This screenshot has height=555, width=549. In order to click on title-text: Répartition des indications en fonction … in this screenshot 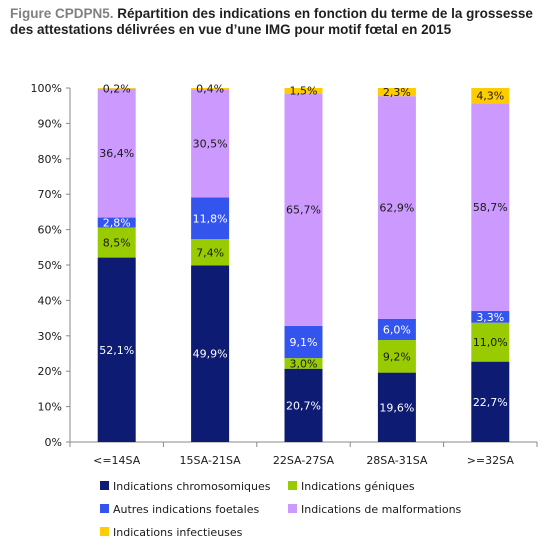, I will do `click(271, 21)`.